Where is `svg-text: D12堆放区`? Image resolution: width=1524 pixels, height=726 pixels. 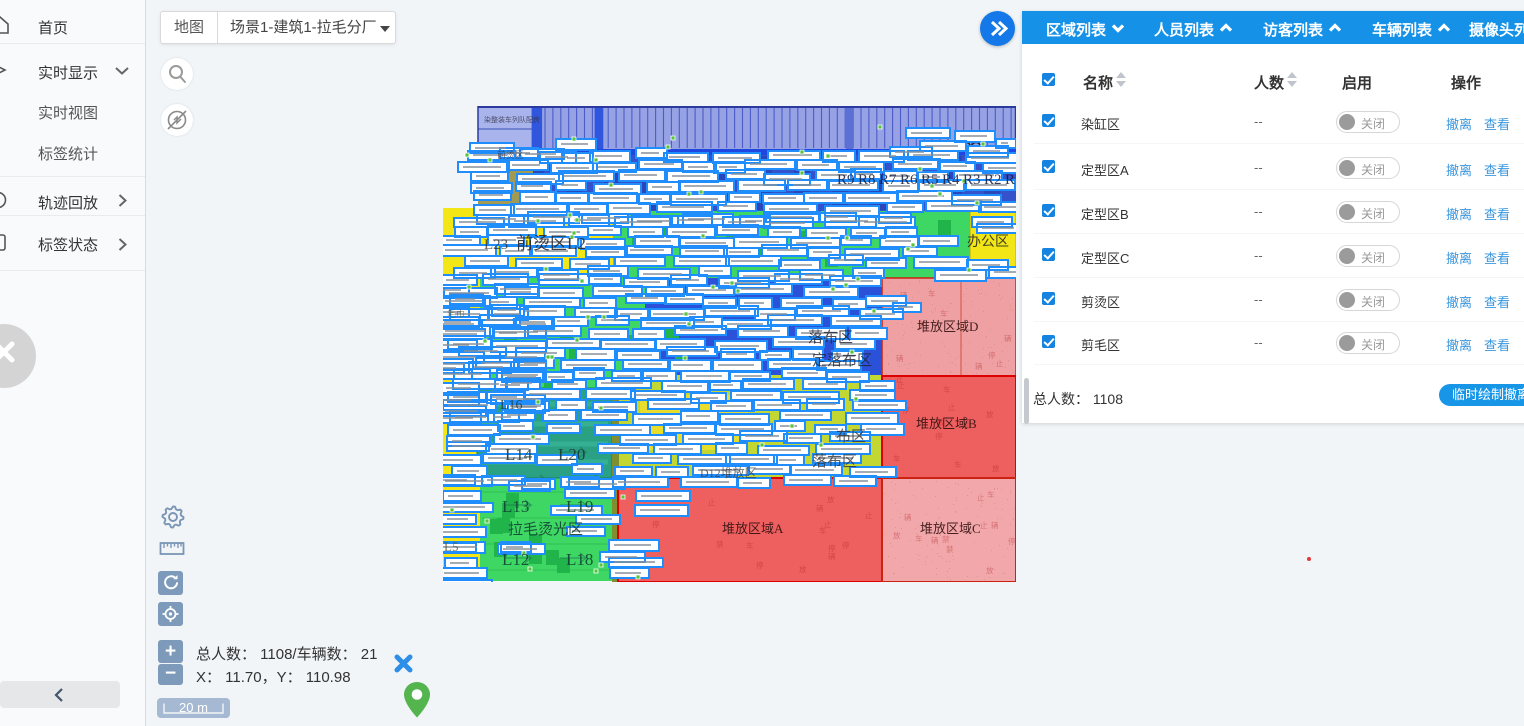 svg-text: D12堆放区 is located at coordinates (728, 472).